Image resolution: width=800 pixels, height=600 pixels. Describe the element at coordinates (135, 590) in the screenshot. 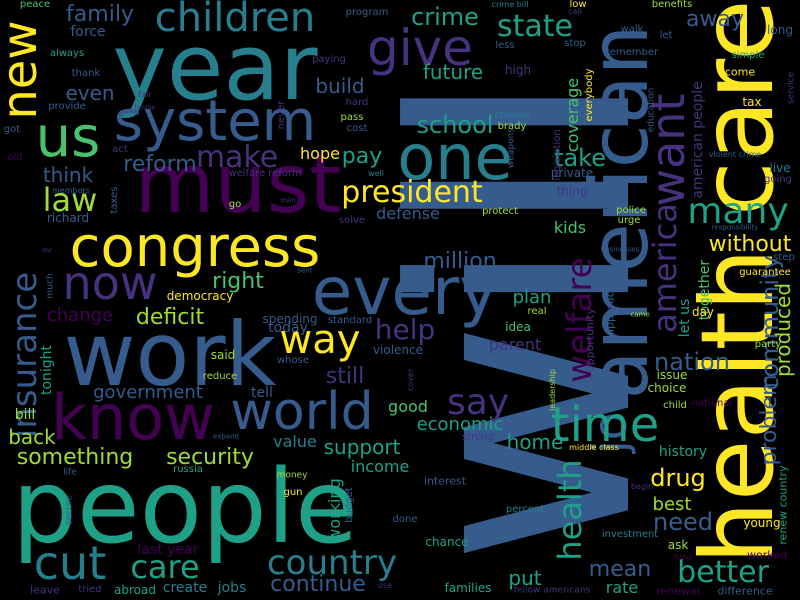

I see `word-abroad: abroad` at that location.